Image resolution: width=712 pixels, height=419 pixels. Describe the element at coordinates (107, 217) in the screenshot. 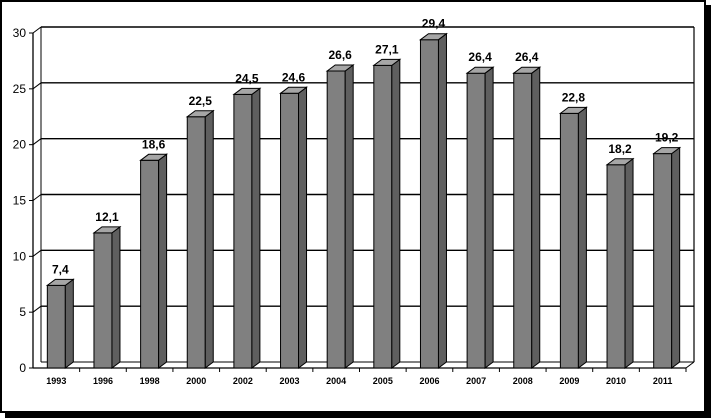

I see `data-label: 12,1` at that location.